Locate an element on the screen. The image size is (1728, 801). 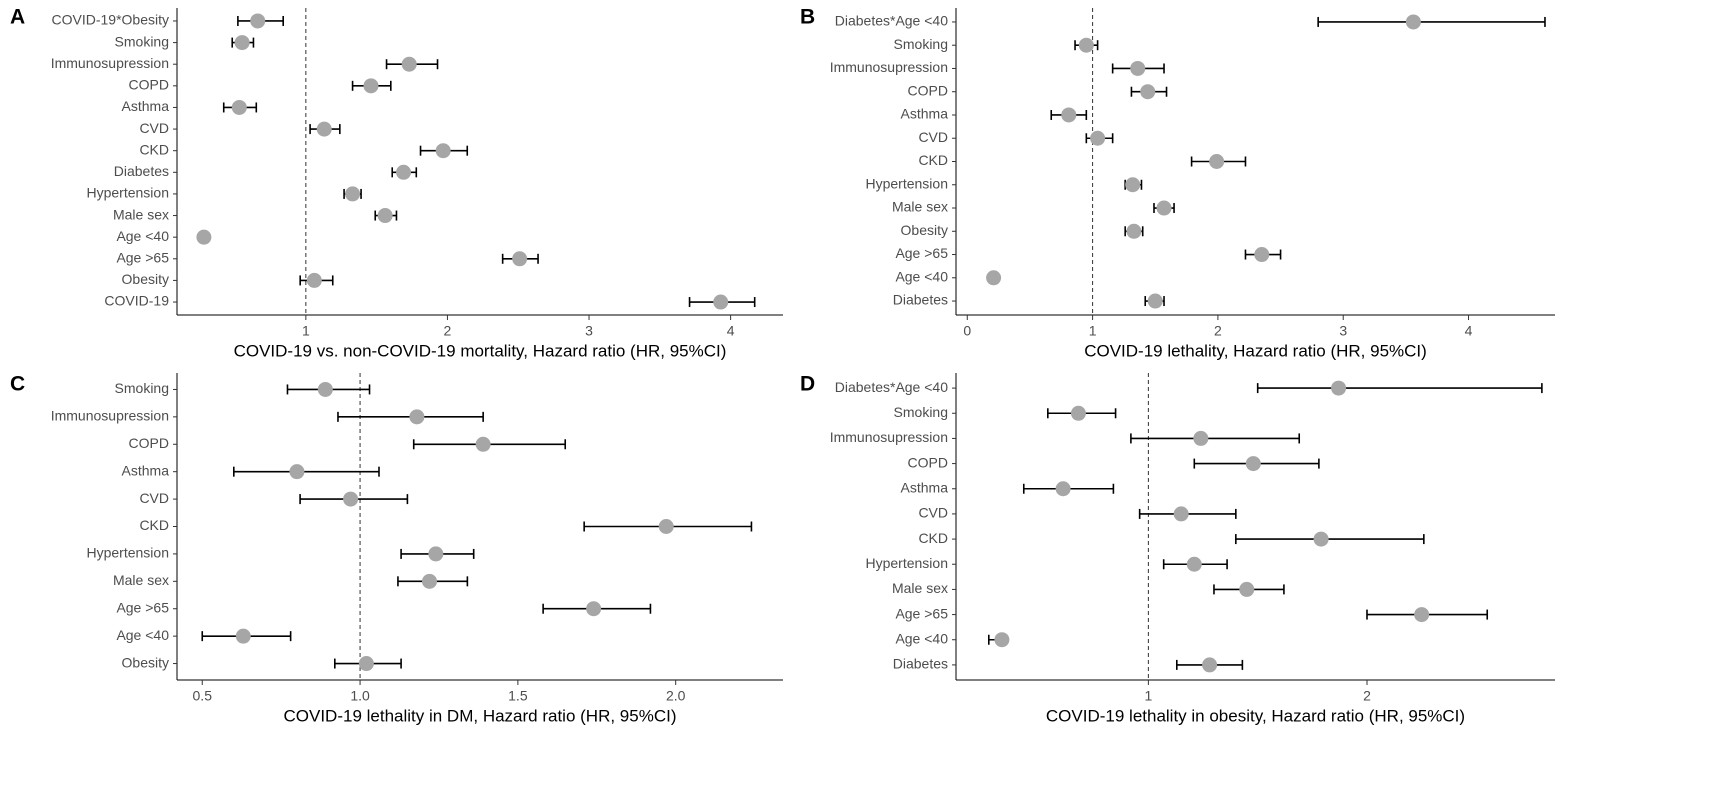
panel-label: B is located at coordinates (807, 17).